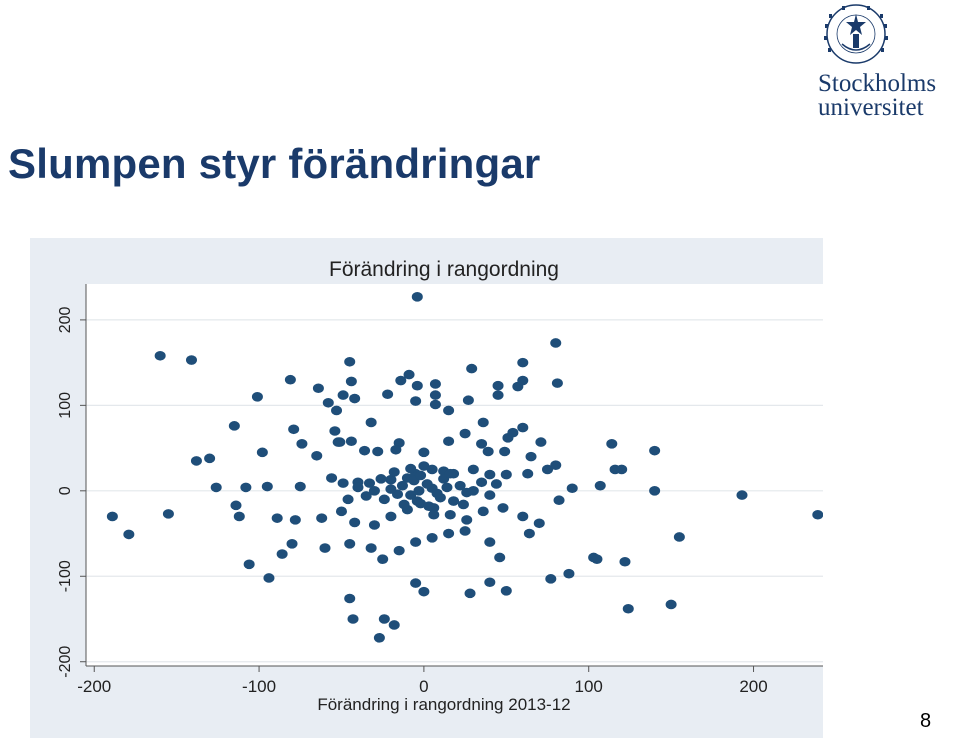 Image resolution: width=960 pixels, height=738 pixels. I want to click on x-tick-label: 100, so click(589, 686).